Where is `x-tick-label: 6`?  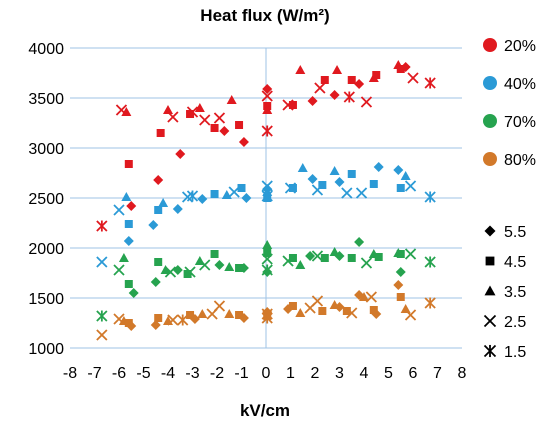 x-tick-label: 6 is located at coordinates (413, 373).